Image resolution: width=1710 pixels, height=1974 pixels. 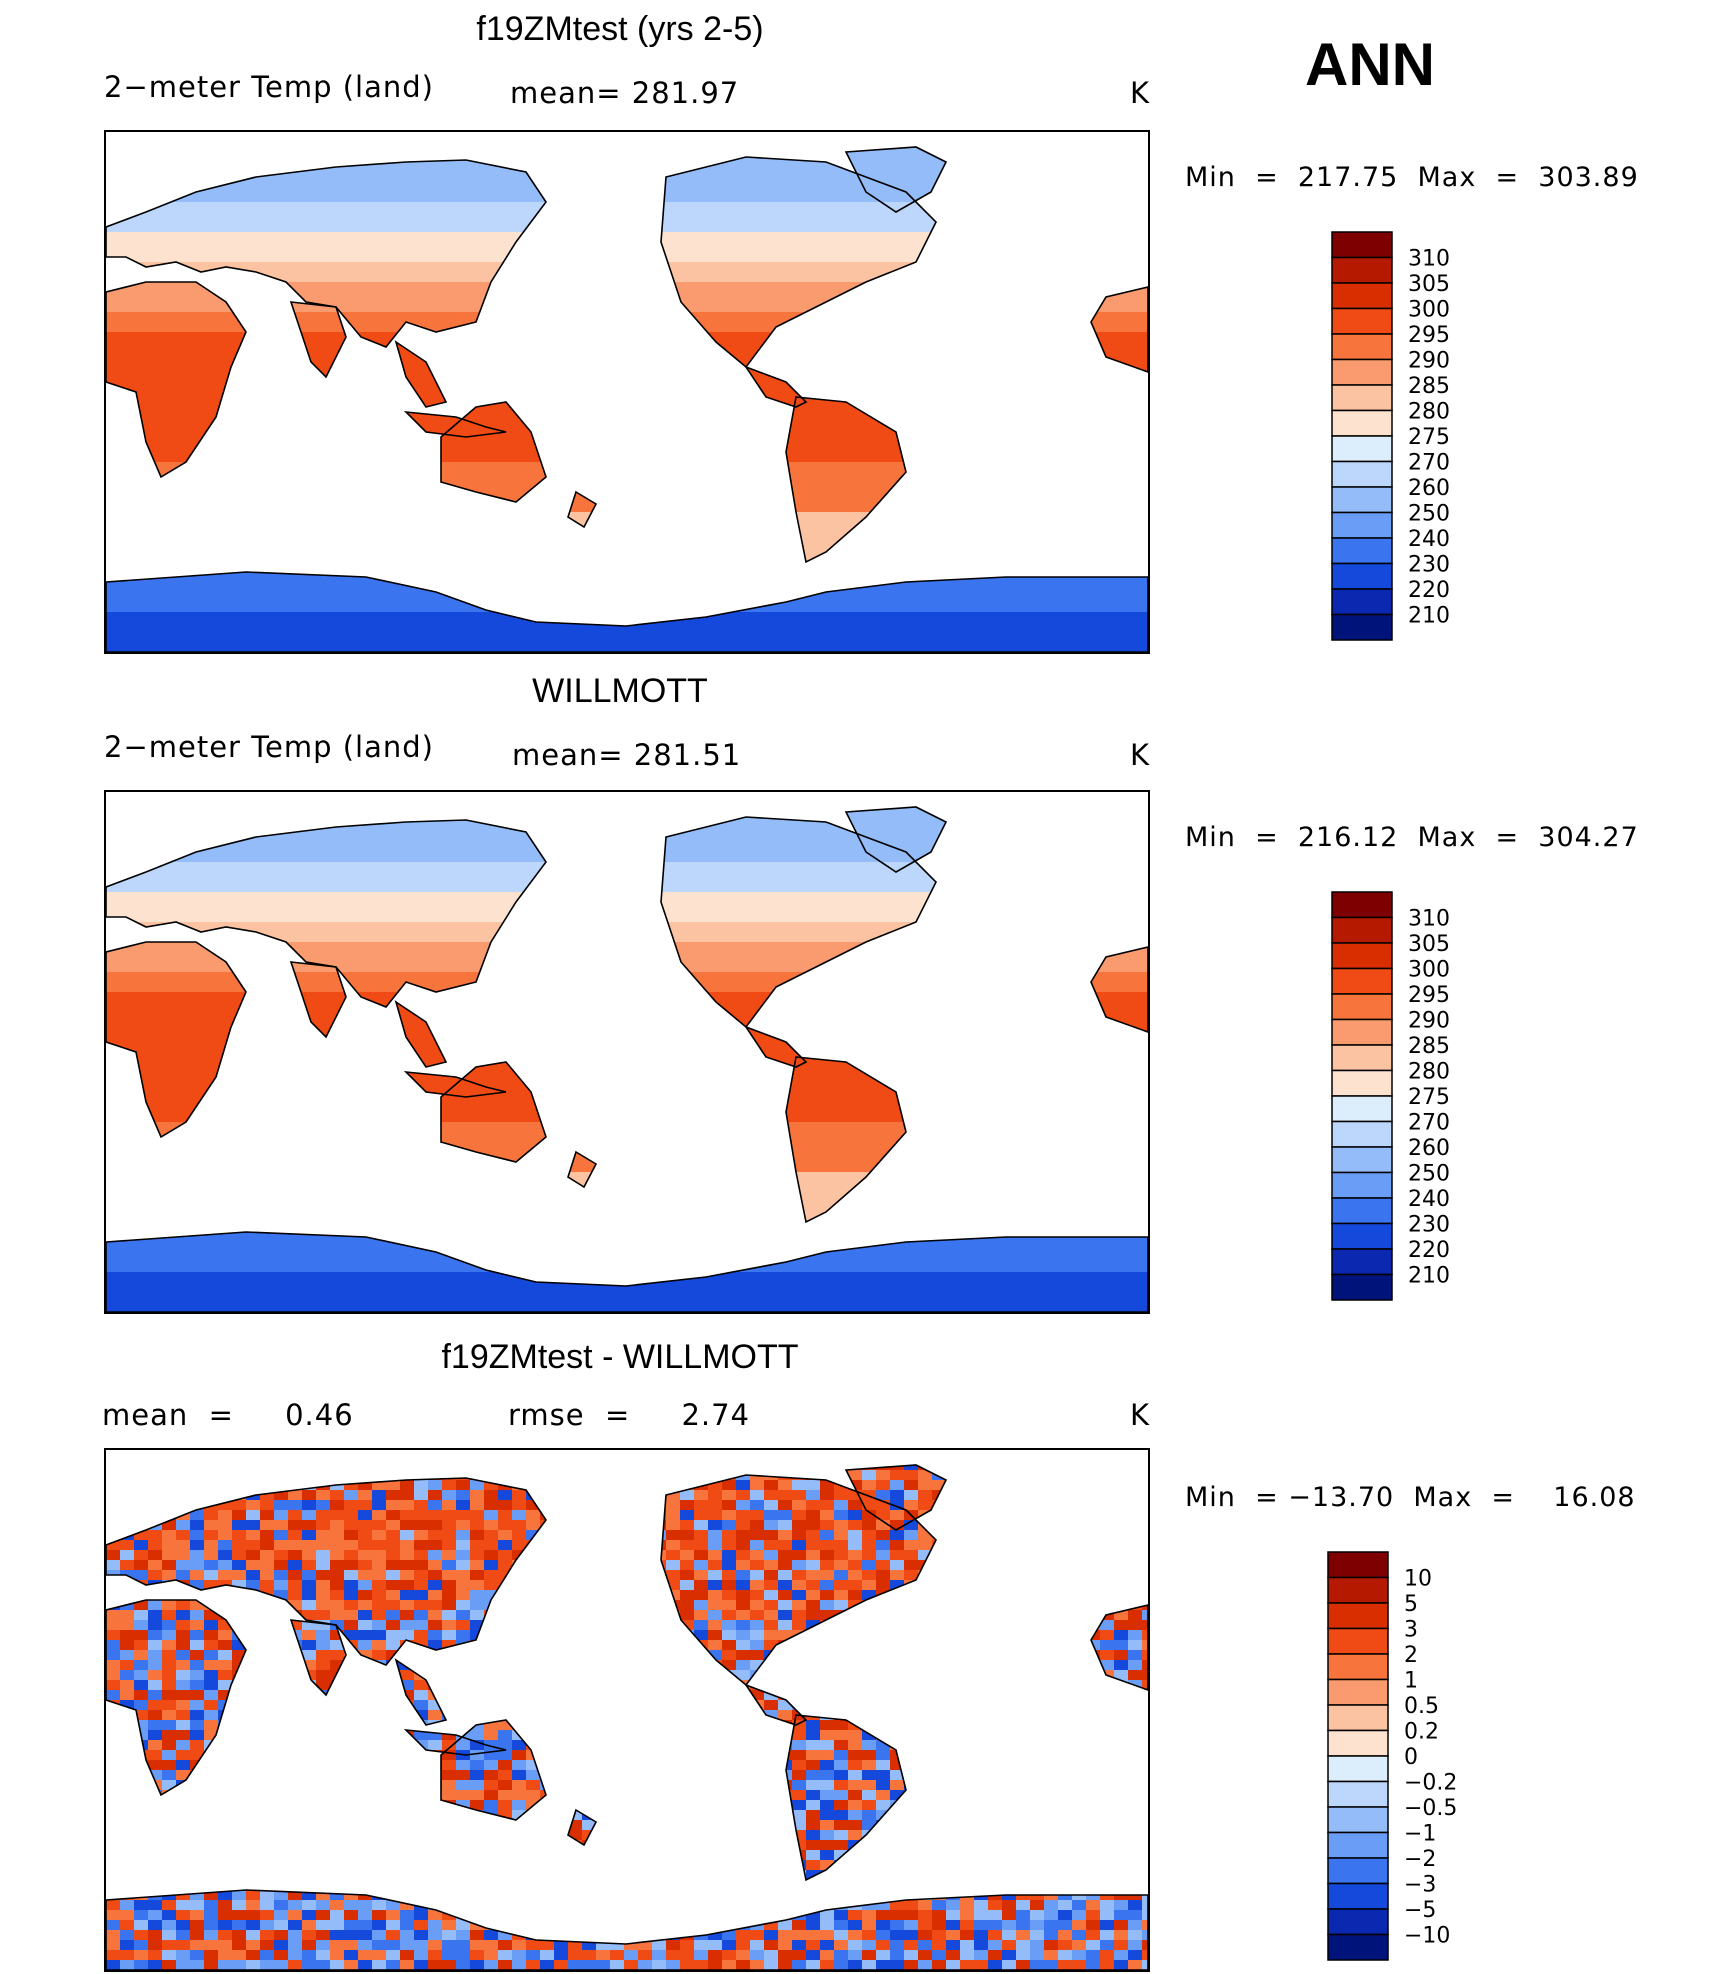 I want to click on panel-2-variable-label: 2−meter Temp (land), so click(x=269, y=747).